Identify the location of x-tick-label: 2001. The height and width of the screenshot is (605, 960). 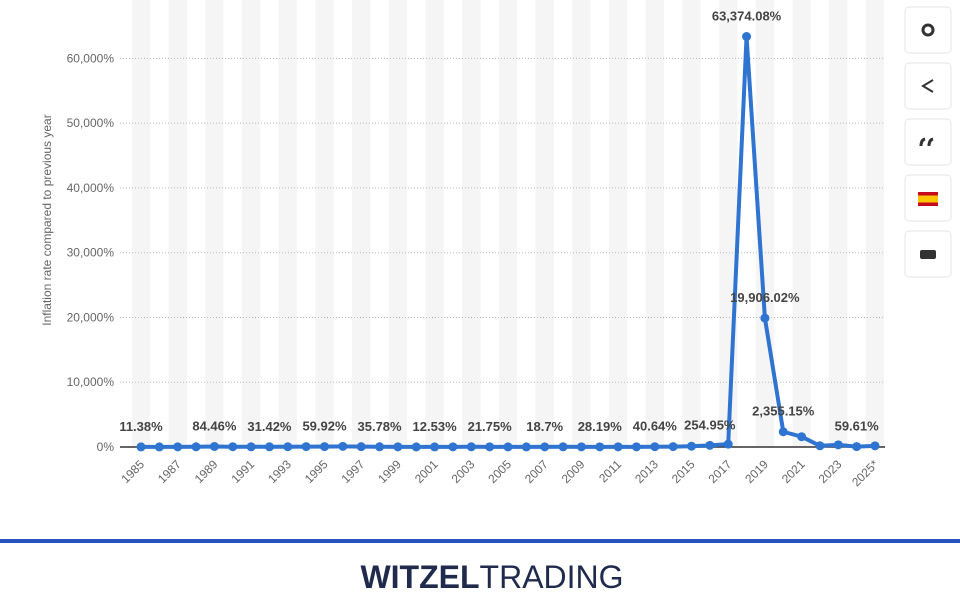
(426, 471).